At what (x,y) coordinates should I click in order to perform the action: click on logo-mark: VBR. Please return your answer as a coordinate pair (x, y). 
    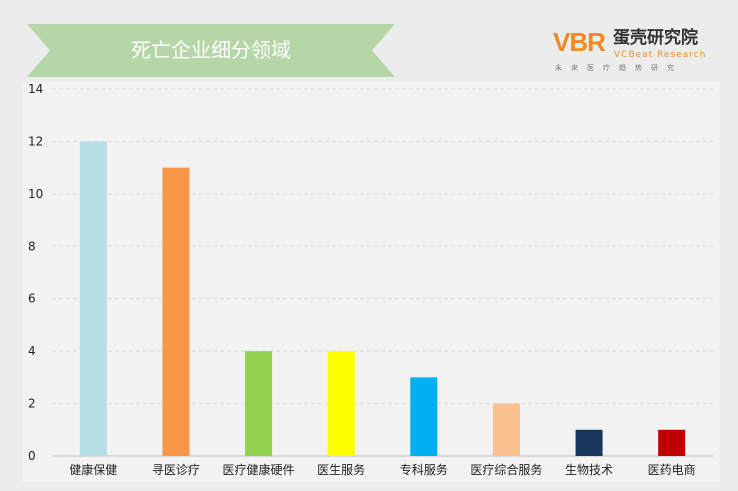
    Looking at the image, I should click on (579, 42).